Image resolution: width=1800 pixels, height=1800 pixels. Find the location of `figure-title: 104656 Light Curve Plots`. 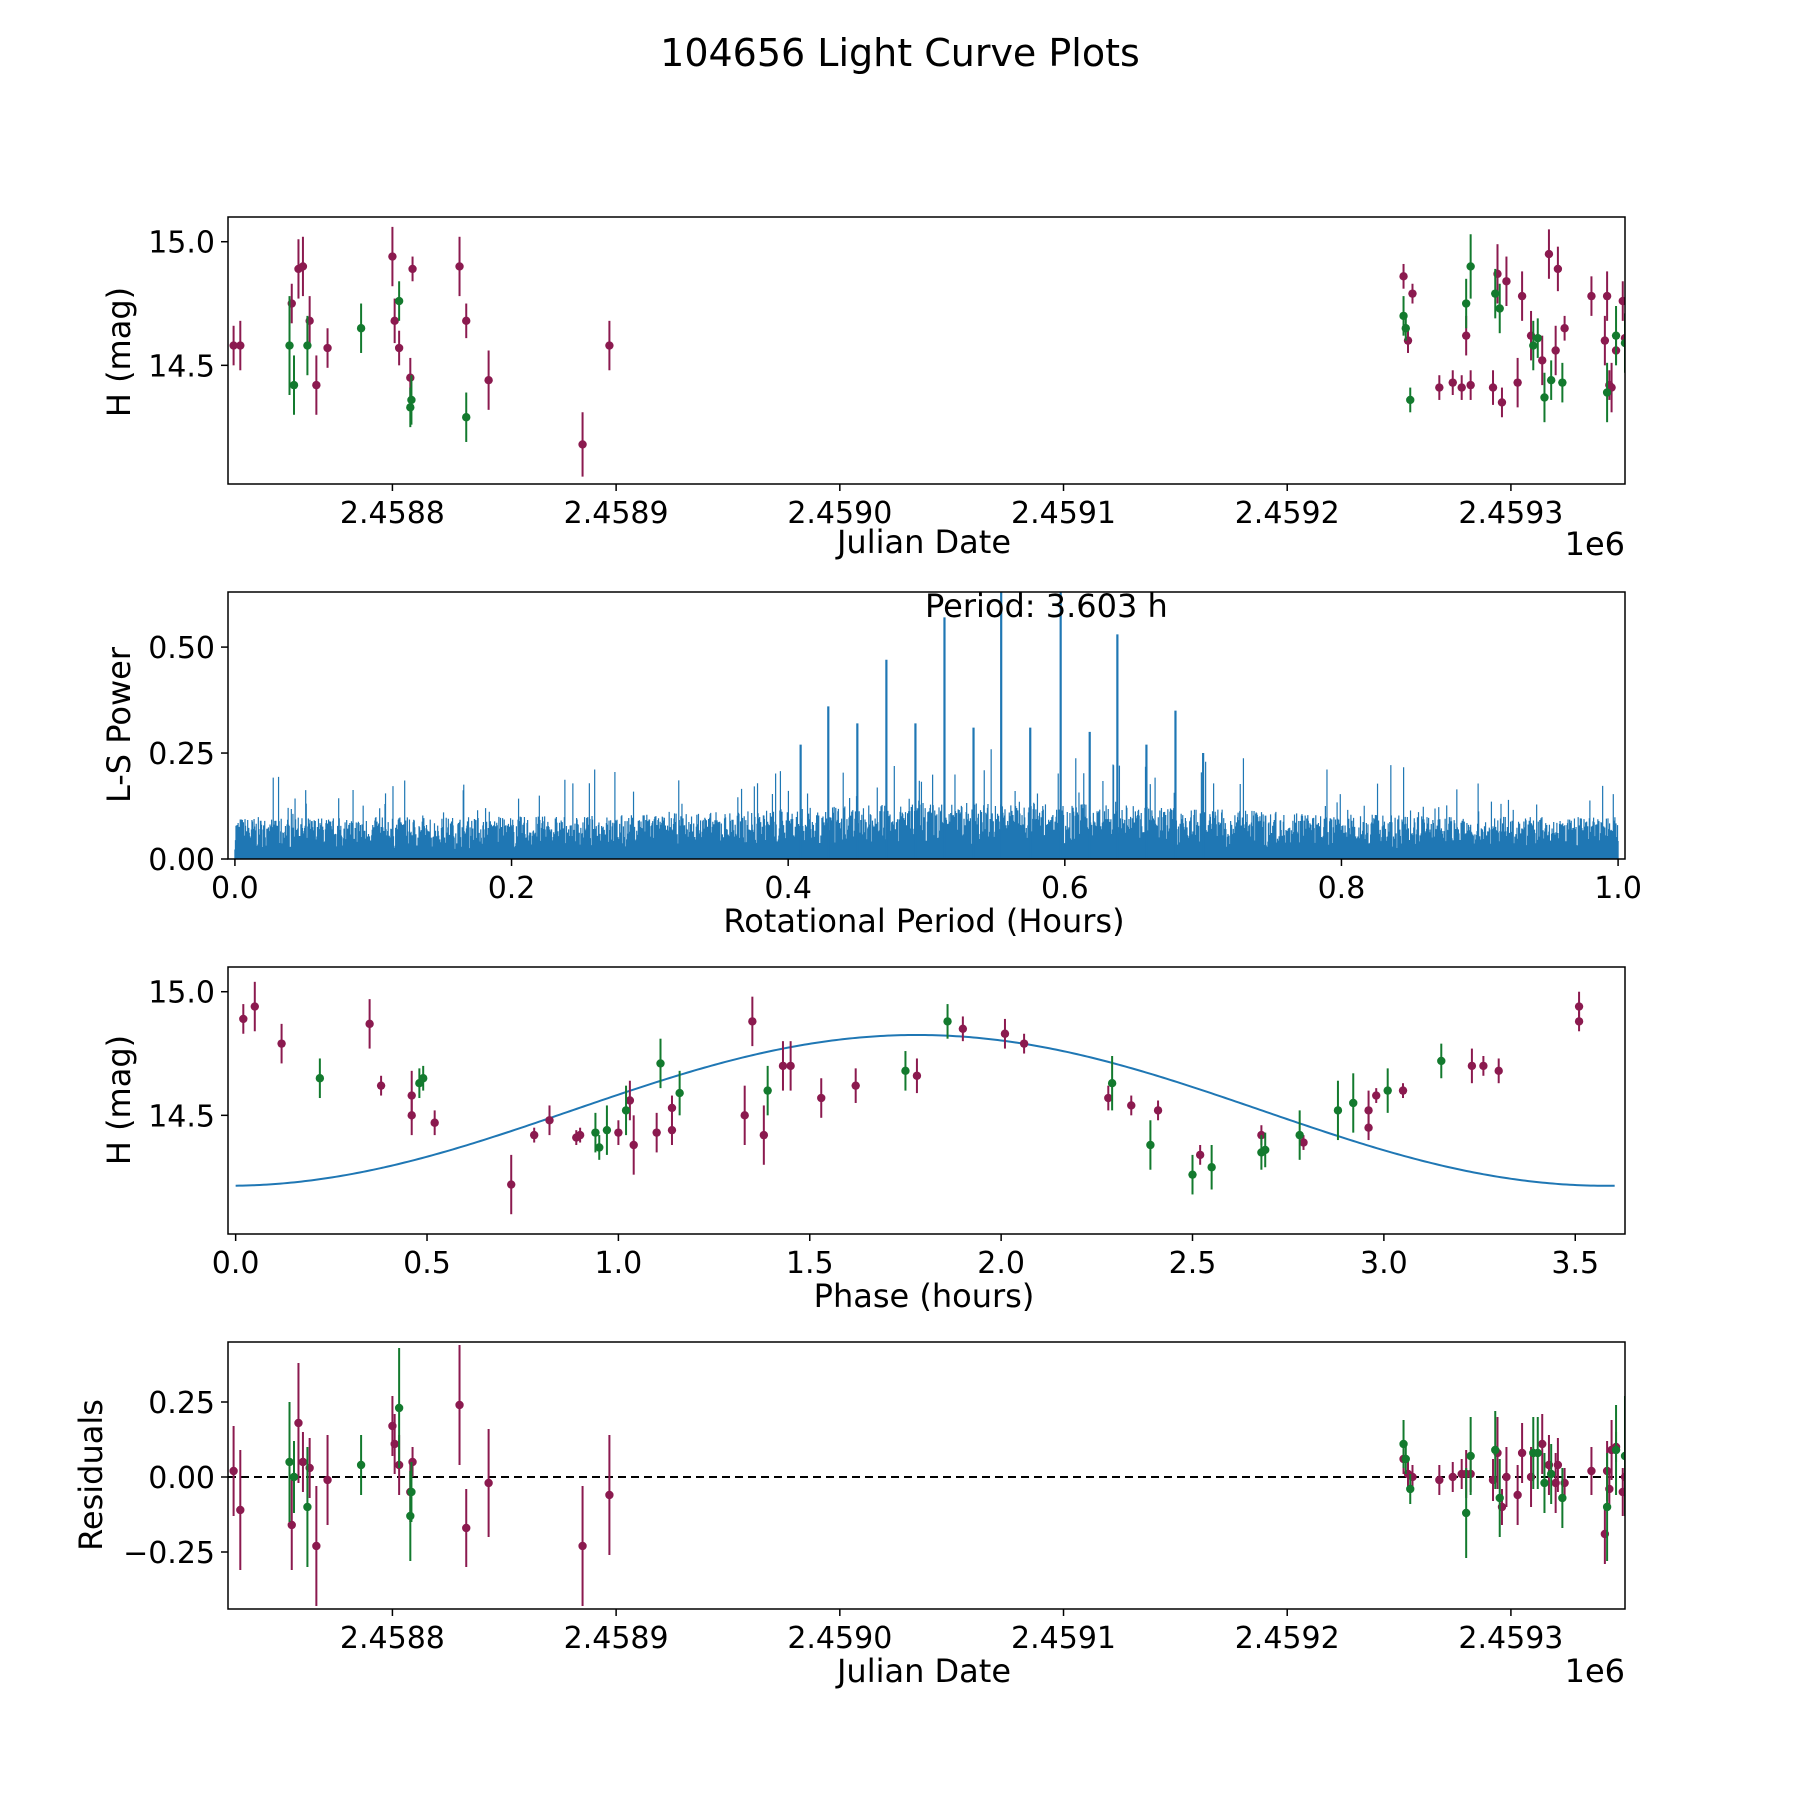

figure-title: 104656 Light Curve Plots is located at coordinates (900, 53).